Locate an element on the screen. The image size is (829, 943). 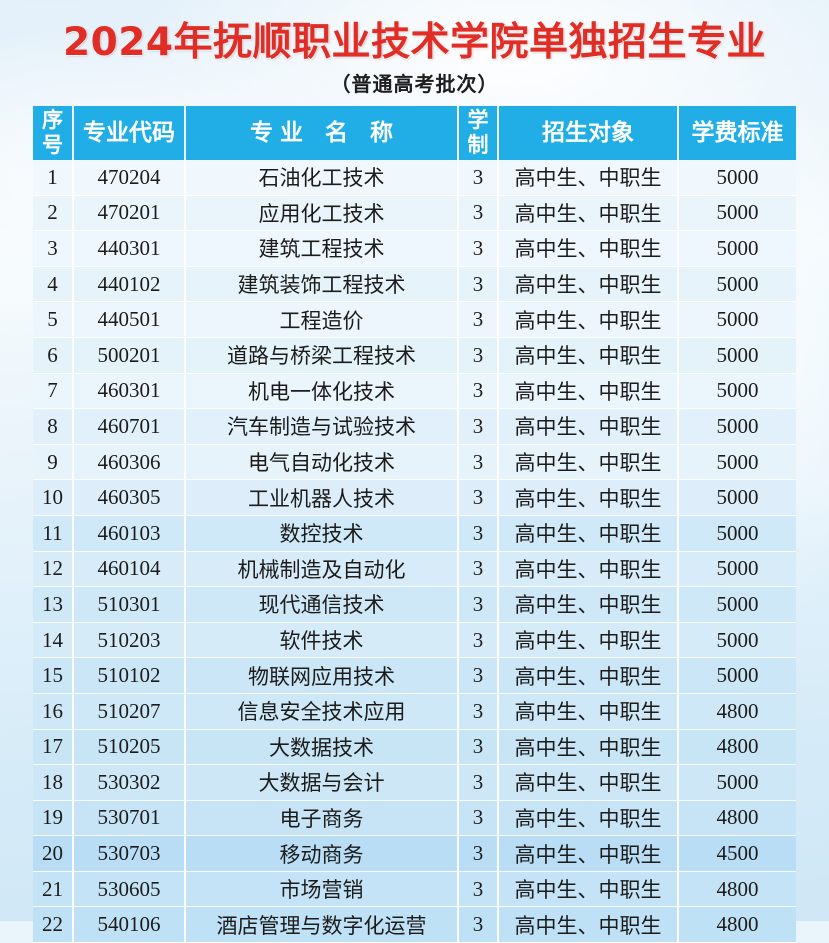
table-row: 2 470201 应用化工技术 3 高中生、中职生 5000 is located at coordinates (414, 213).